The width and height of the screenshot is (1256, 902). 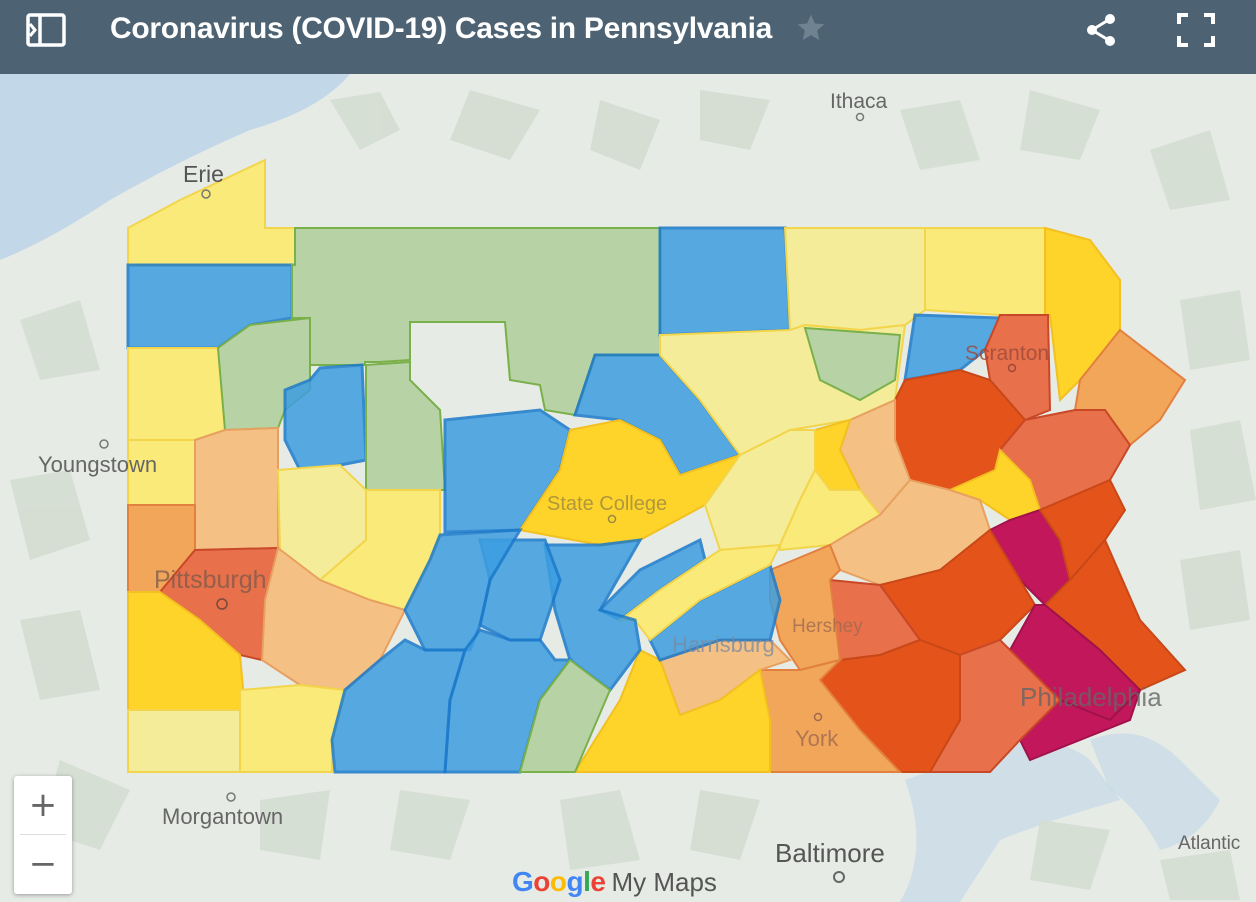 What do you see at coordinates (817, 738) in the screenshot?
I see `place-label-york: York` at bounding box center [817, 738].